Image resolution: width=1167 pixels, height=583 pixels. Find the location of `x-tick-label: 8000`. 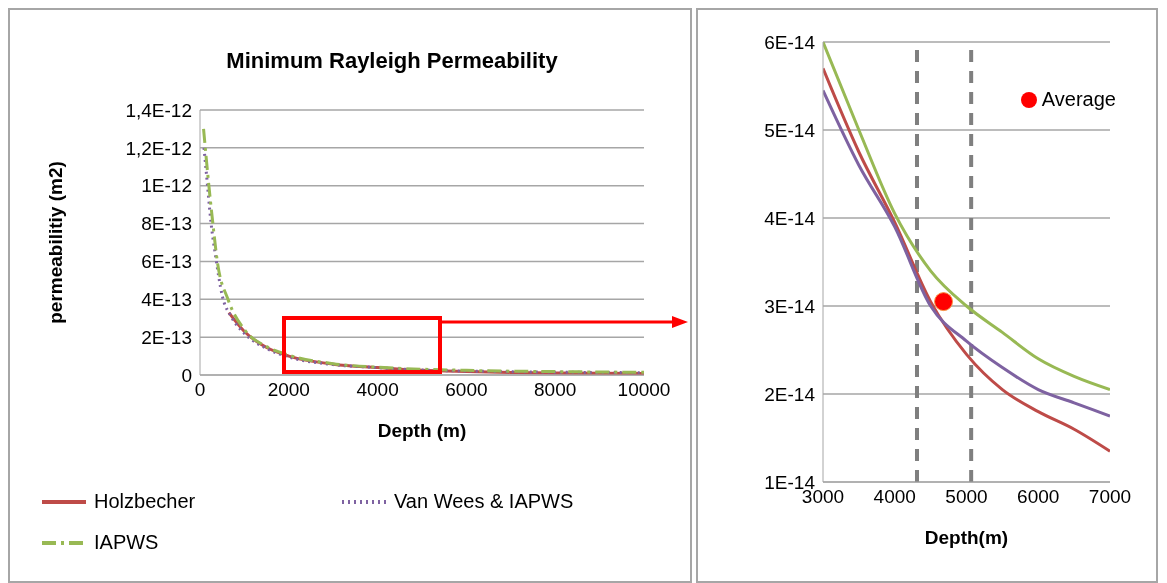

x-tick-label: 8000 is located at coordinates (555, 390).